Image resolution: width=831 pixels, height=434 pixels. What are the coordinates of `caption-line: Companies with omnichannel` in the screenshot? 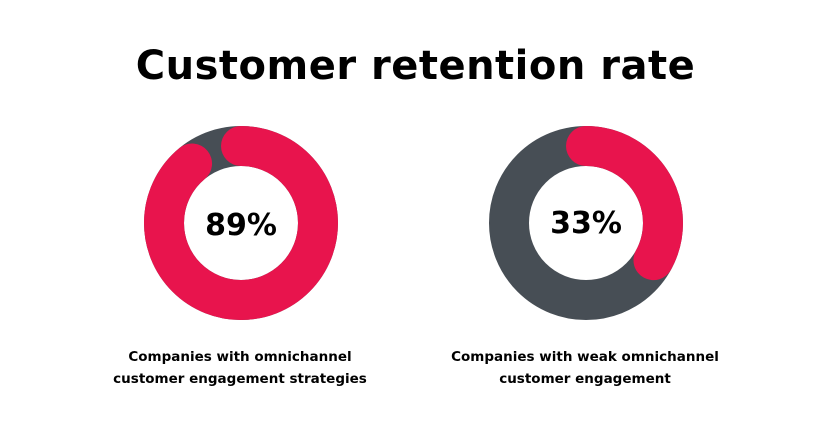 It's located at (240, 357).